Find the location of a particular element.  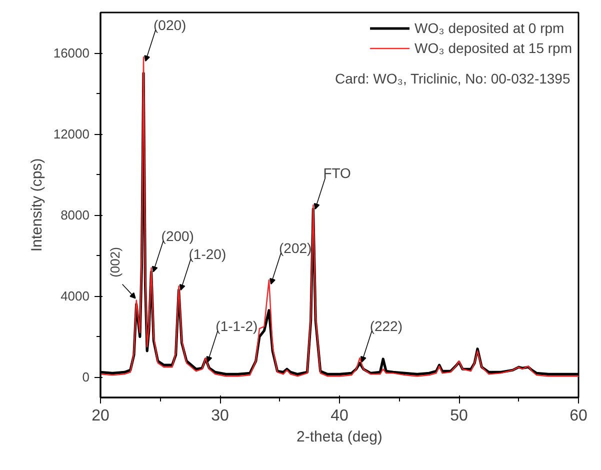

x-tick-label: 60 is located at coordinates (579, 416).